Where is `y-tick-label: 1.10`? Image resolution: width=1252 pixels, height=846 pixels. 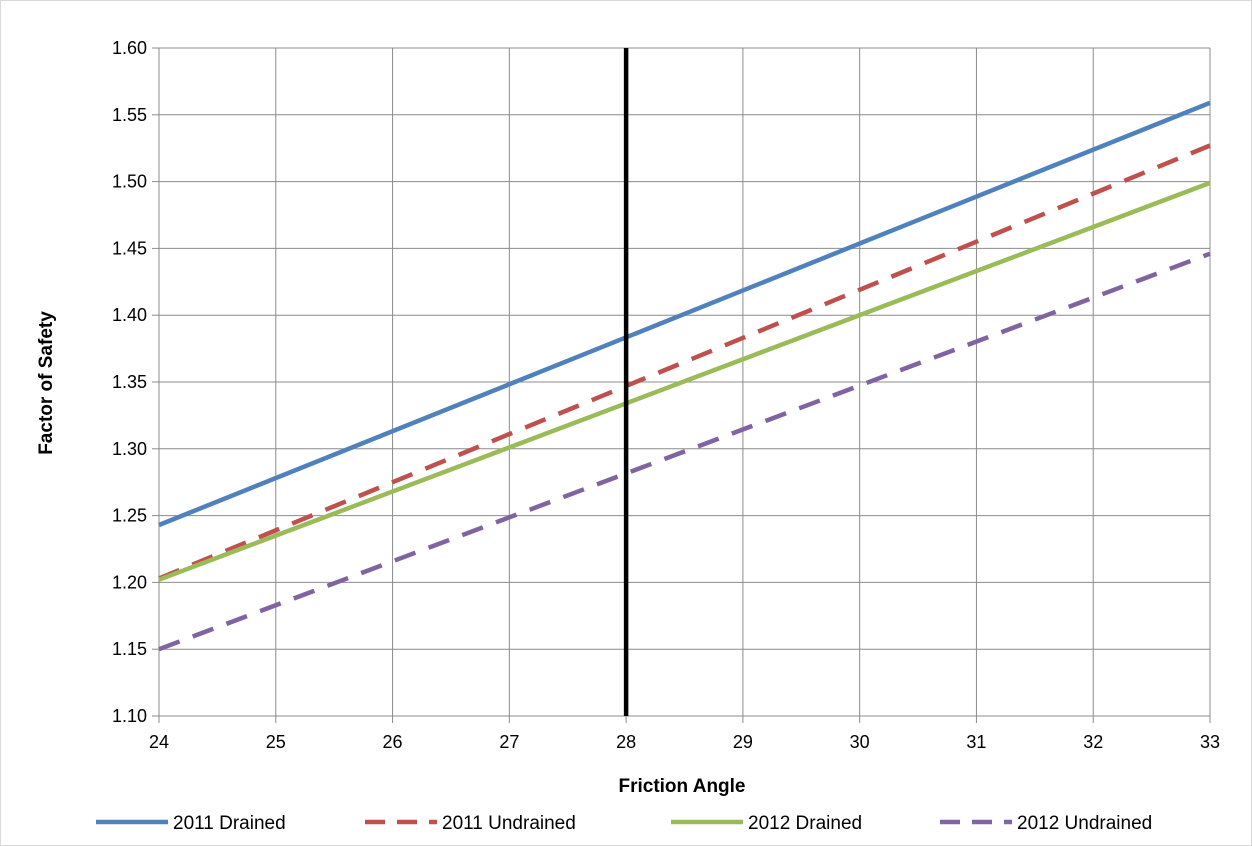
y-tick-label: 1.10 is located at coordinates (129, 716).